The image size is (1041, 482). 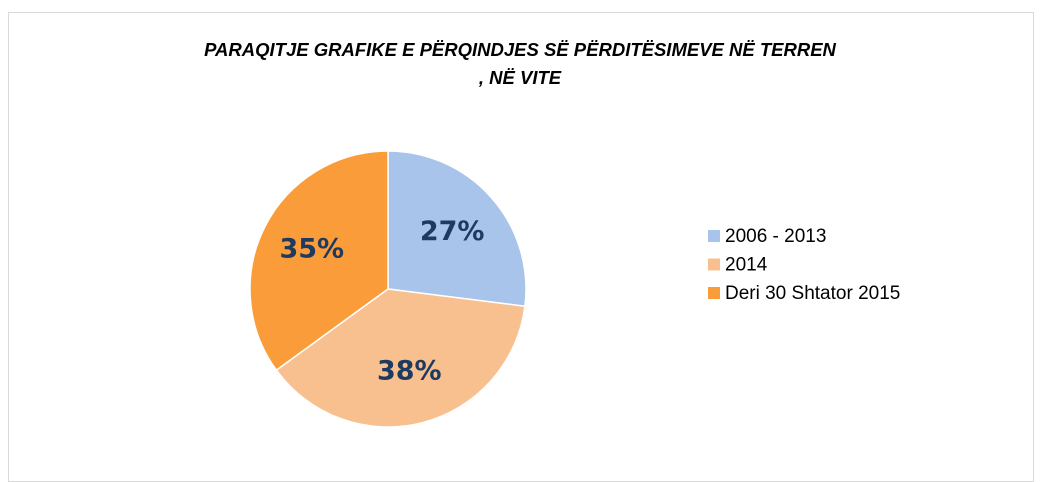 I want to click on data-label: 35%, so click(x=311, y=249).